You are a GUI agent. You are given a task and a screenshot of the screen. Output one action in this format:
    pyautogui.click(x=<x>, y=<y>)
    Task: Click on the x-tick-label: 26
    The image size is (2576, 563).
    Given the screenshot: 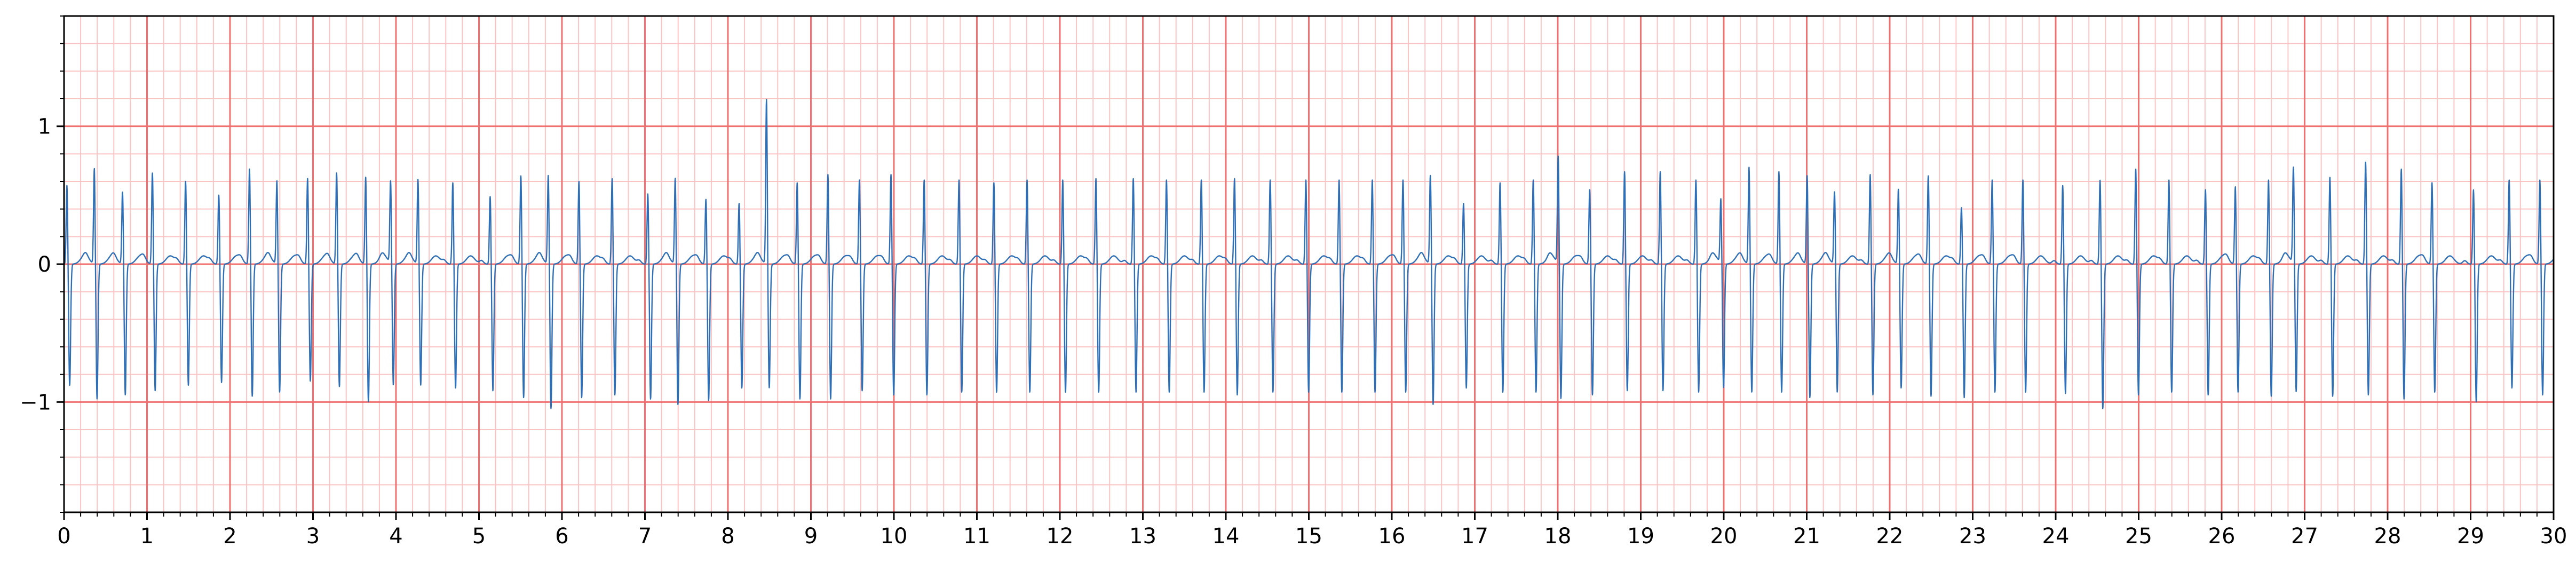 What is the action you would take?
    pyautogui.click(x=2222, y=536)
    